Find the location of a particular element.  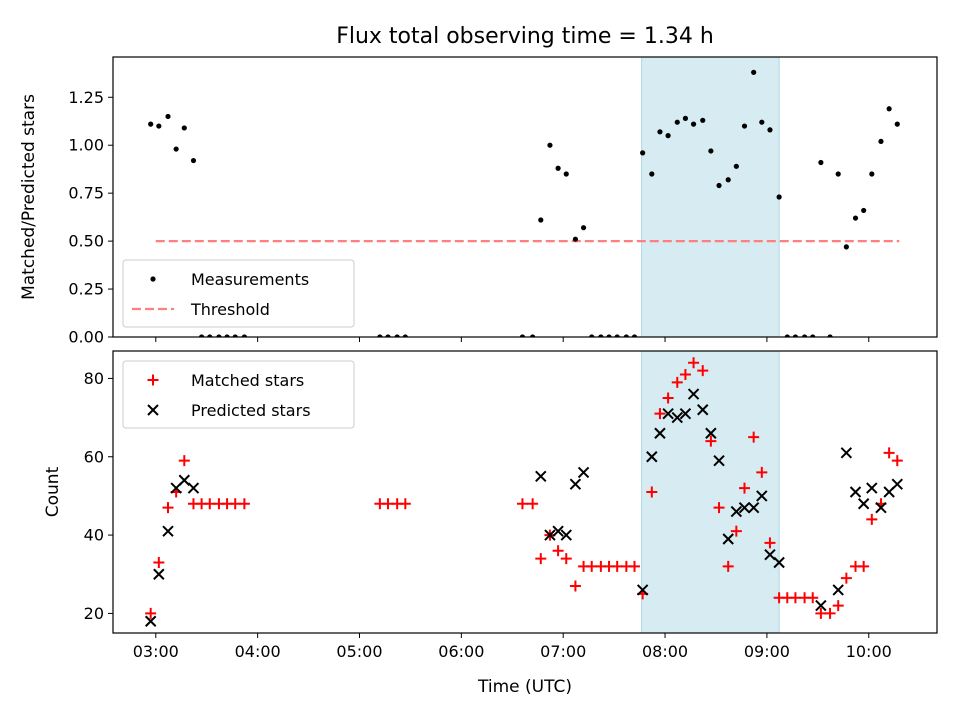

x-tick-label: 05:00 is located at coordinates (359, 651).